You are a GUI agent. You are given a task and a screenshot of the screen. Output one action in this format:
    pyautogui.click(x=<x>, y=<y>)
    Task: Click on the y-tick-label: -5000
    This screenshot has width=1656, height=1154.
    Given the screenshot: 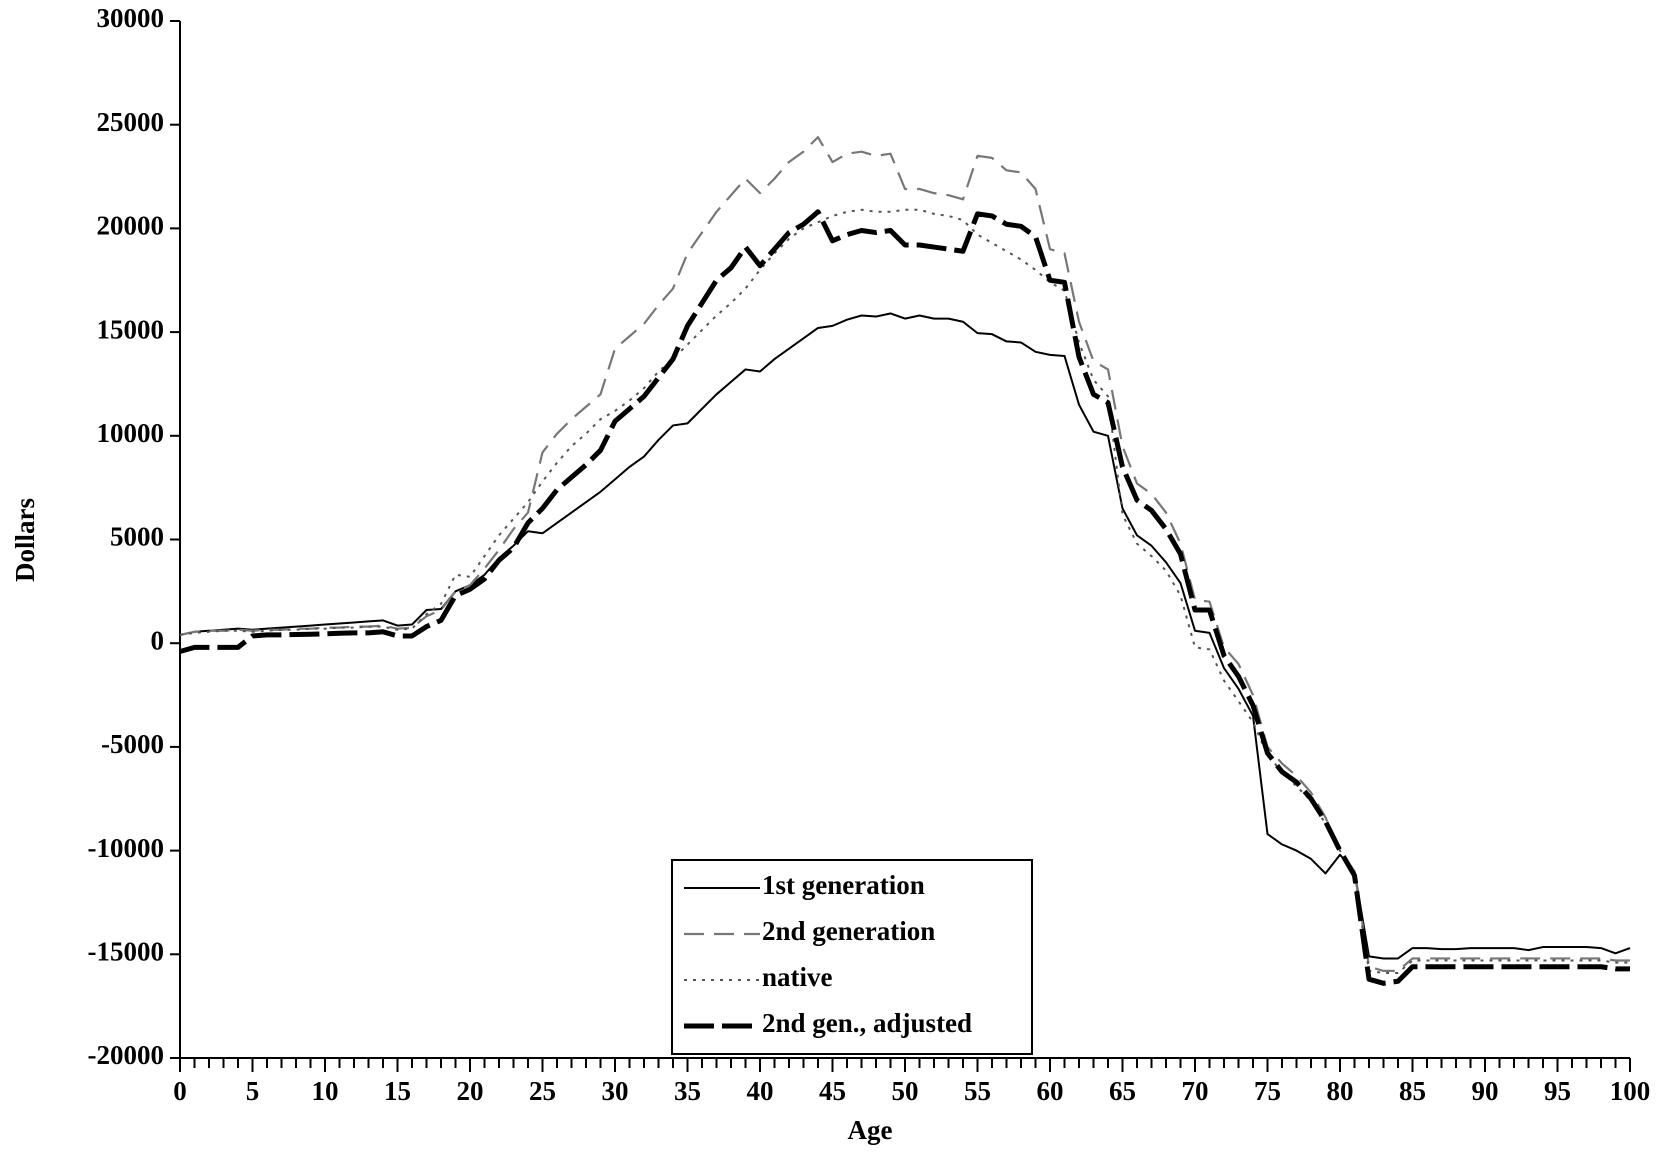 What is the action you would take?
    pyautogui.click(x=132, y=744)
    